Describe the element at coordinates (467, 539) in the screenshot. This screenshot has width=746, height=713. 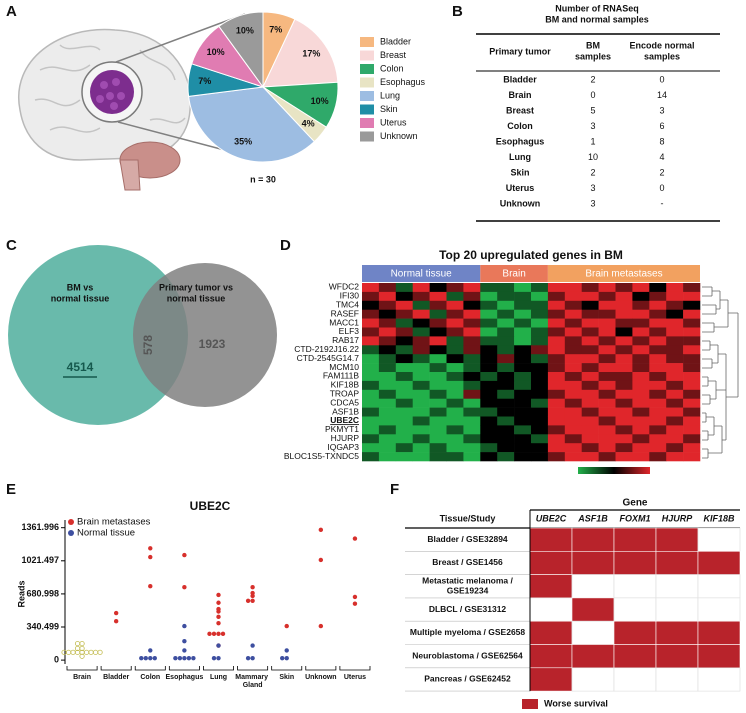
I see `row-label: Bladder / GSE32894` at that location.